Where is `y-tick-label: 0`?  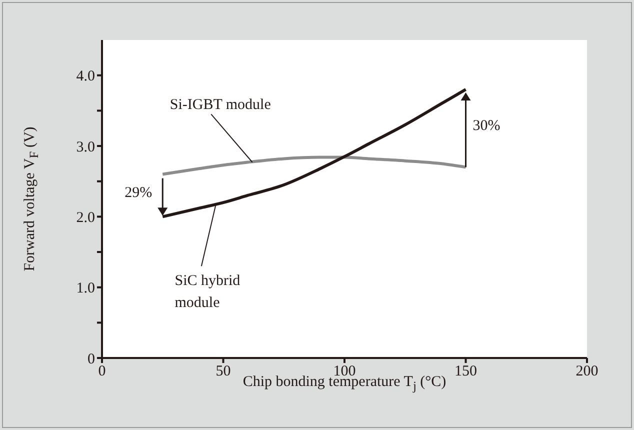
y-tick-label: 0 is located at coordinates (91, 359).